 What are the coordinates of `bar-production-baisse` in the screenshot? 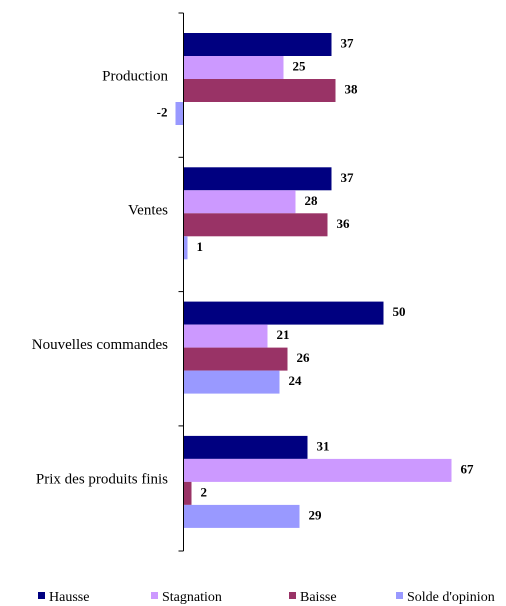 It's located at (259, 90).